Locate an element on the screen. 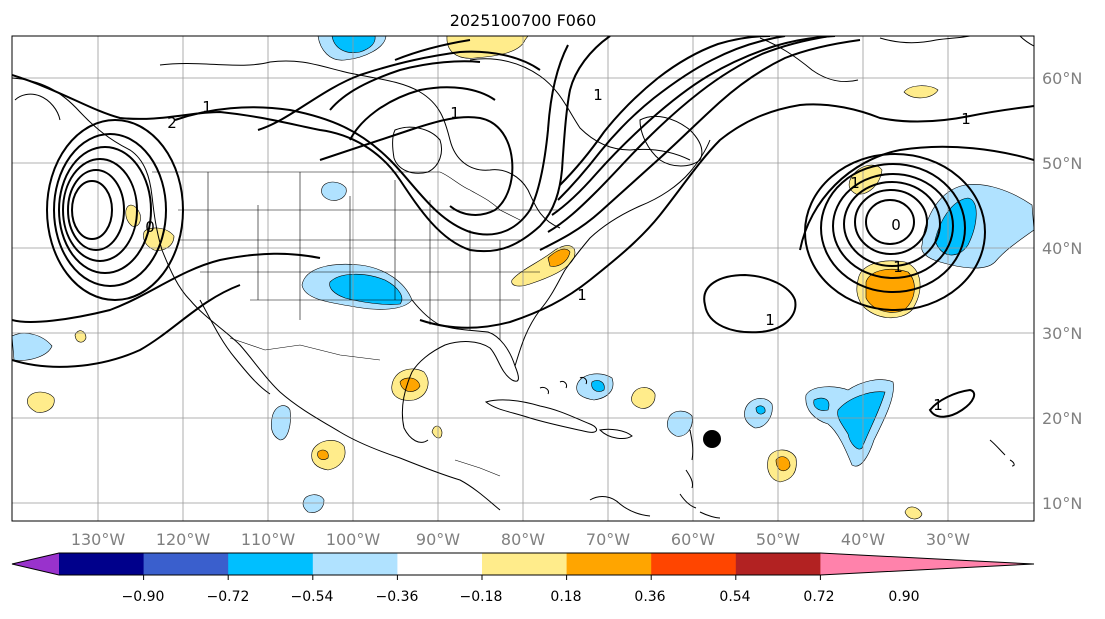 Image resolution: width=1105 pixels, height=619 pixels. colorbar is located at coordinates (523, 566).